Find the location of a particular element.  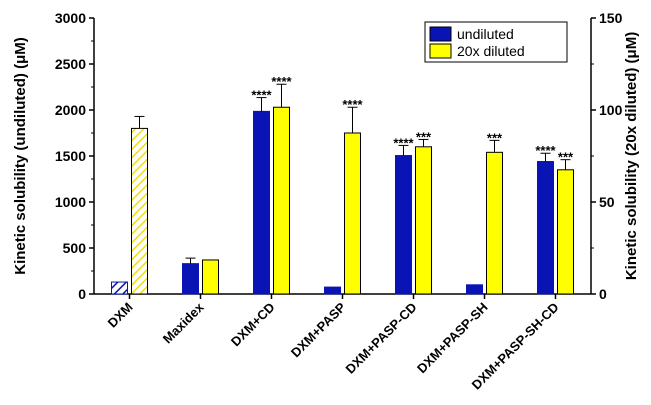

x-tick-label: DXM is located at coordinates (120, 315).